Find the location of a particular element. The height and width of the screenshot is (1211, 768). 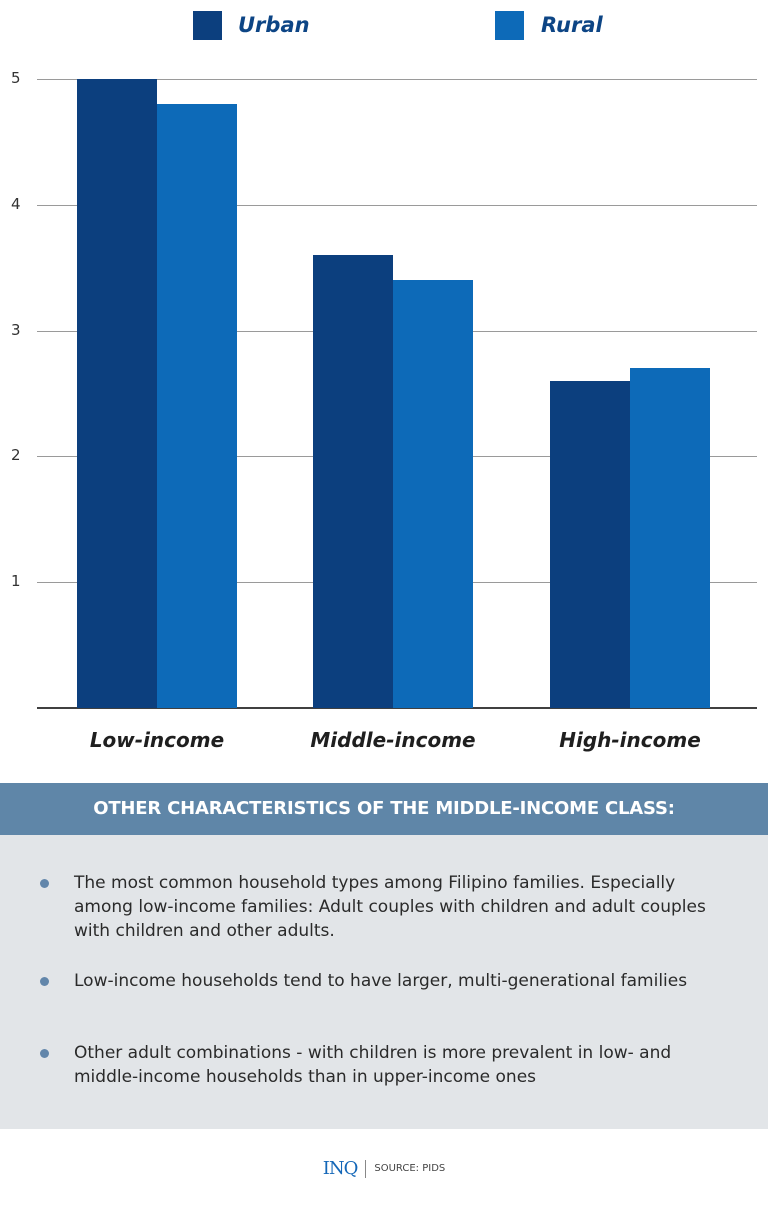

y-tick-label: 4 is located at coordinates (16, 204).